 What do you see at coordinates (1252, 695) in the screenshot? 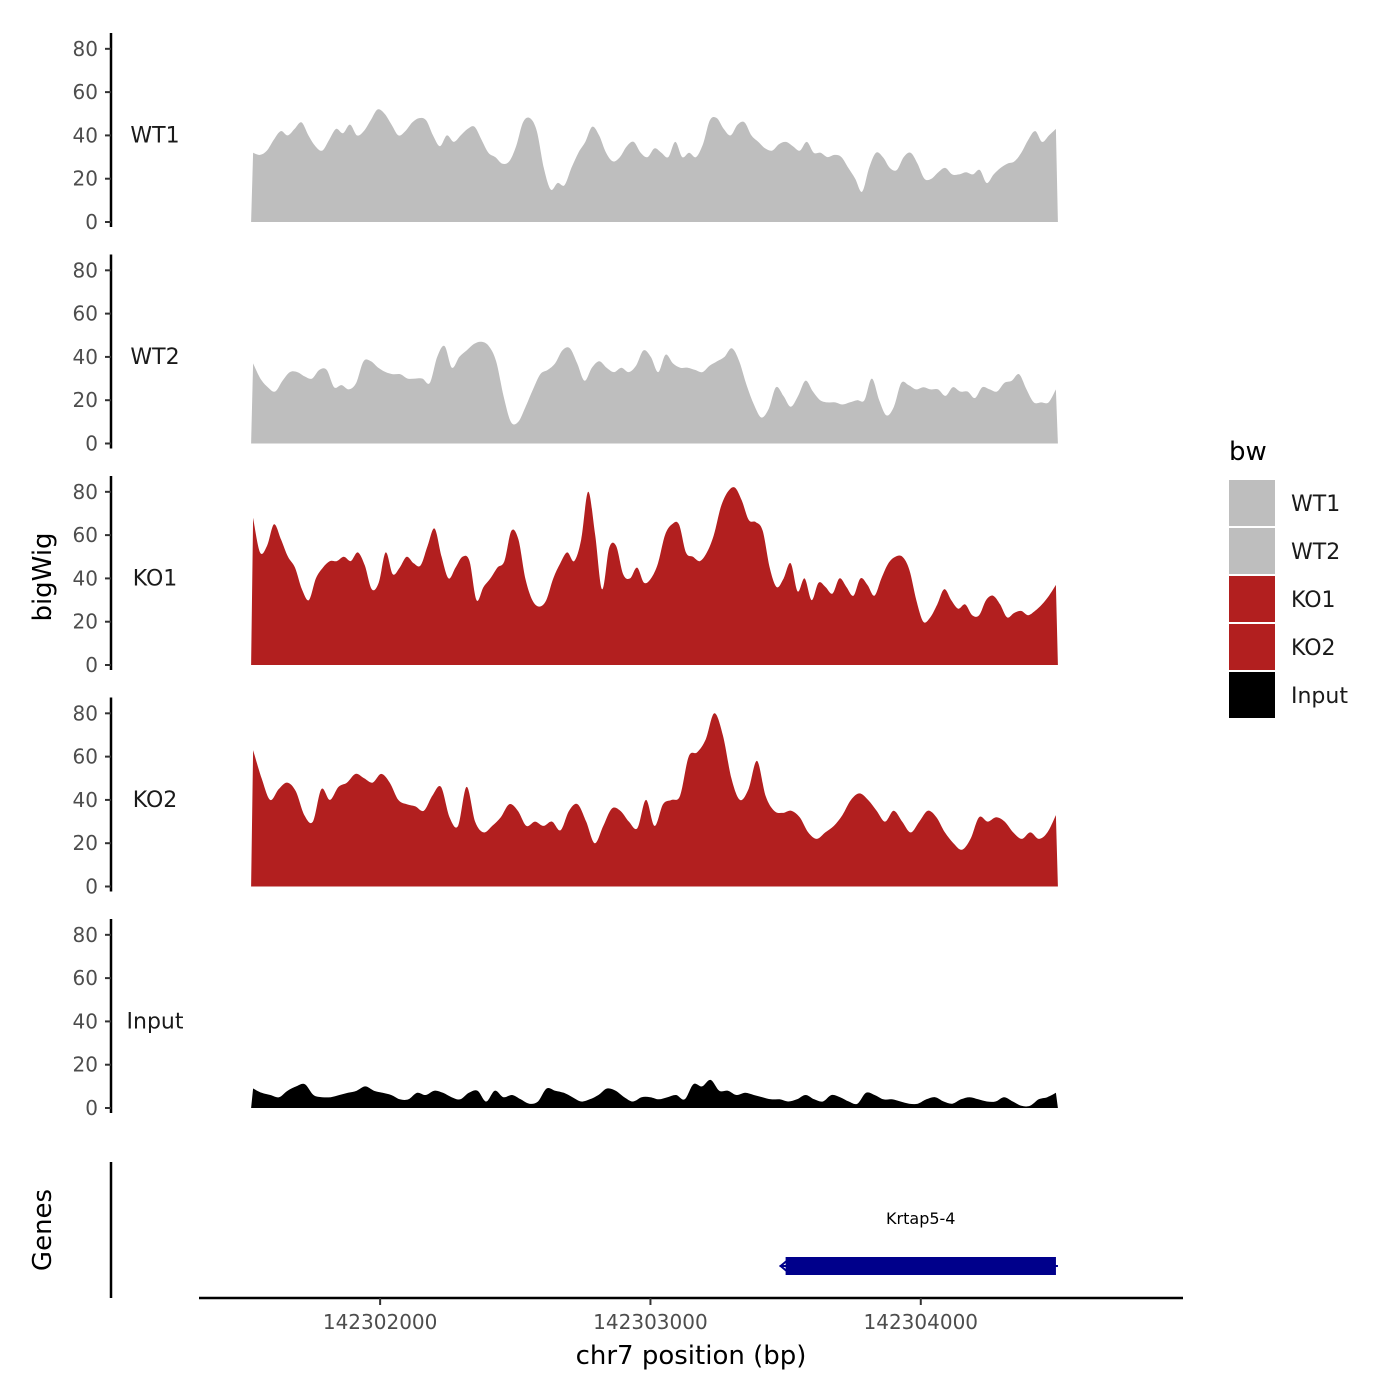
I see `legend-key-input` at bounding box center [1252, 695].